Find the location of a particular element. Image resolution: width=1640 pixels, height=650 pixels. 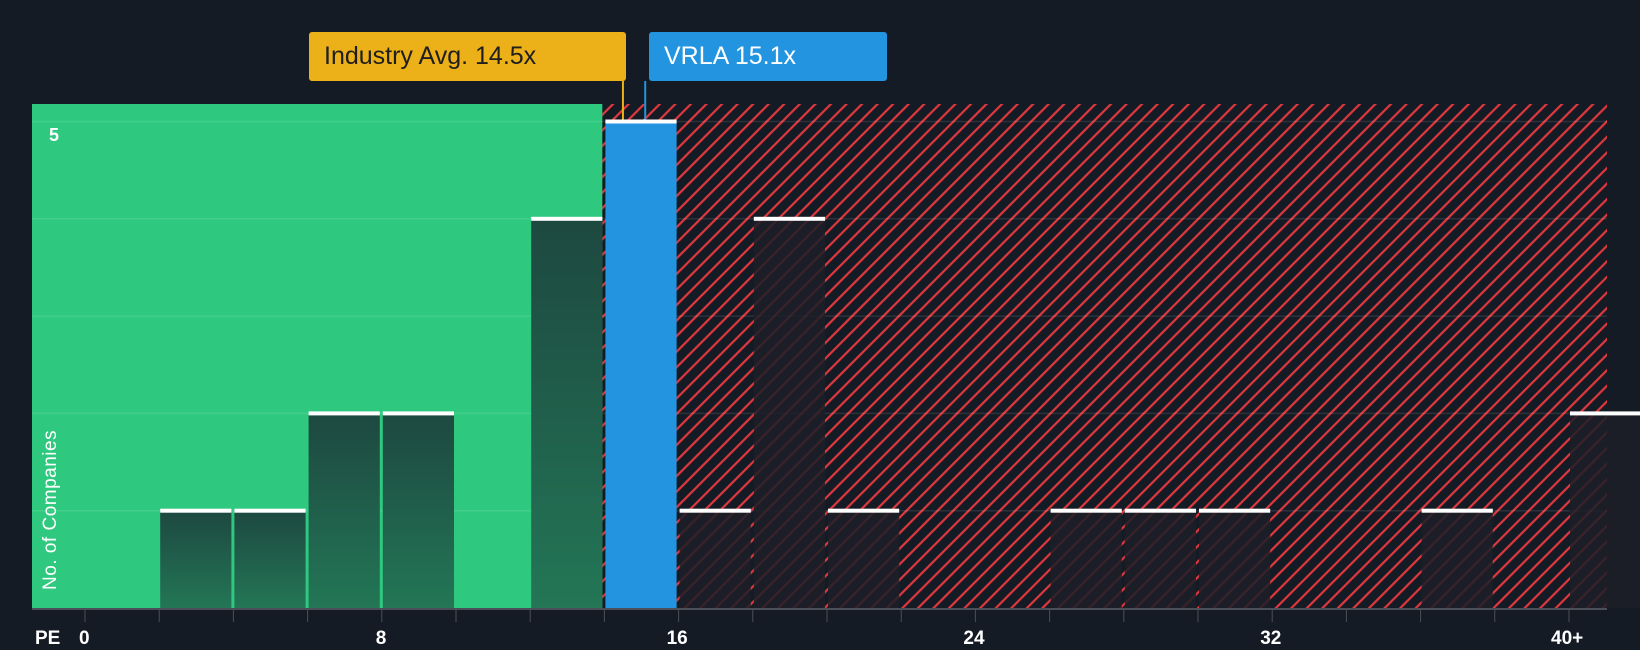

y-tick-5: 5 is located at coordinates (54, 135).